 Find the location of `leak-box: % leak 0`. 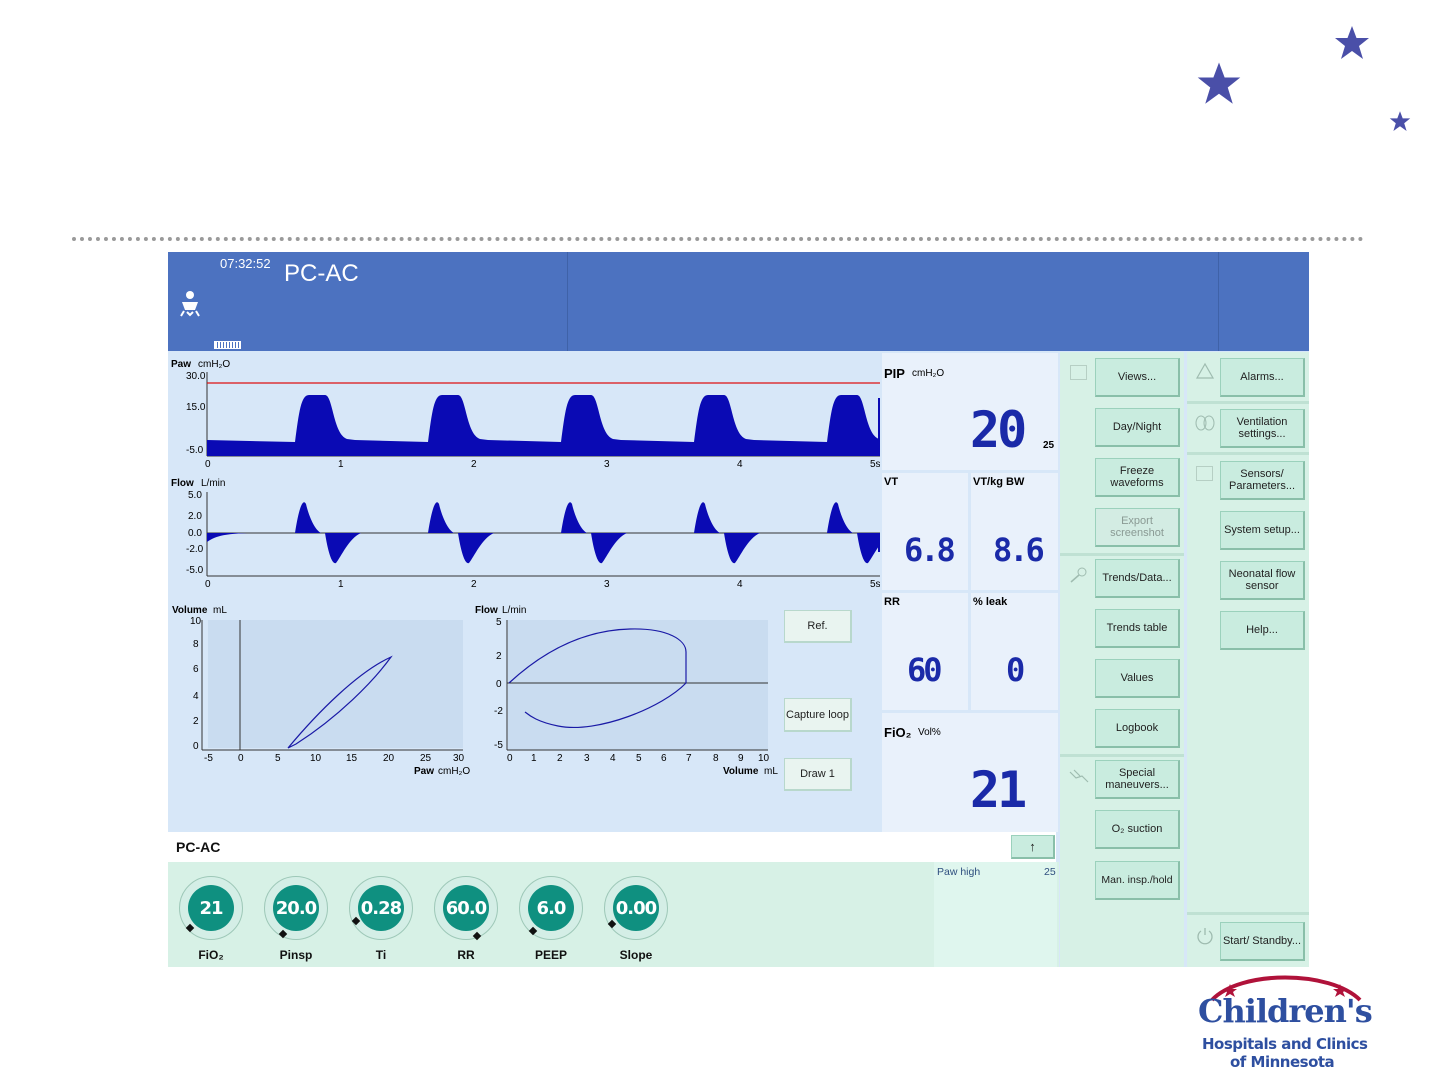

leak-box: % leak 0 is located at coordinates (1014, 651).